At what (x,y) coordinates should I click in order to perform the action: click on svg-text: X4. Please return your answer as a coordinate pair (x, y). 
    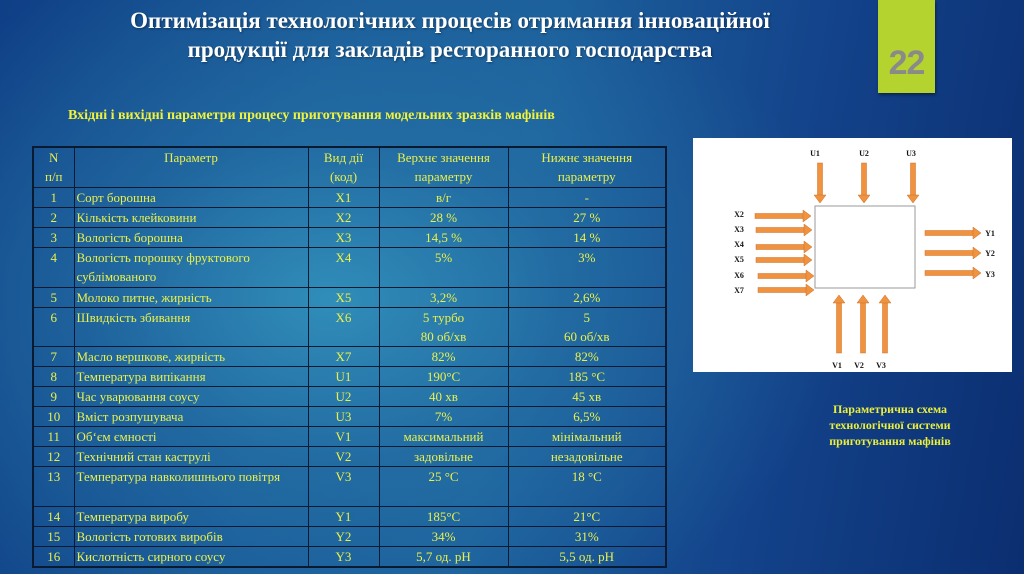
    Looking at the image, I should click on (739, 244).